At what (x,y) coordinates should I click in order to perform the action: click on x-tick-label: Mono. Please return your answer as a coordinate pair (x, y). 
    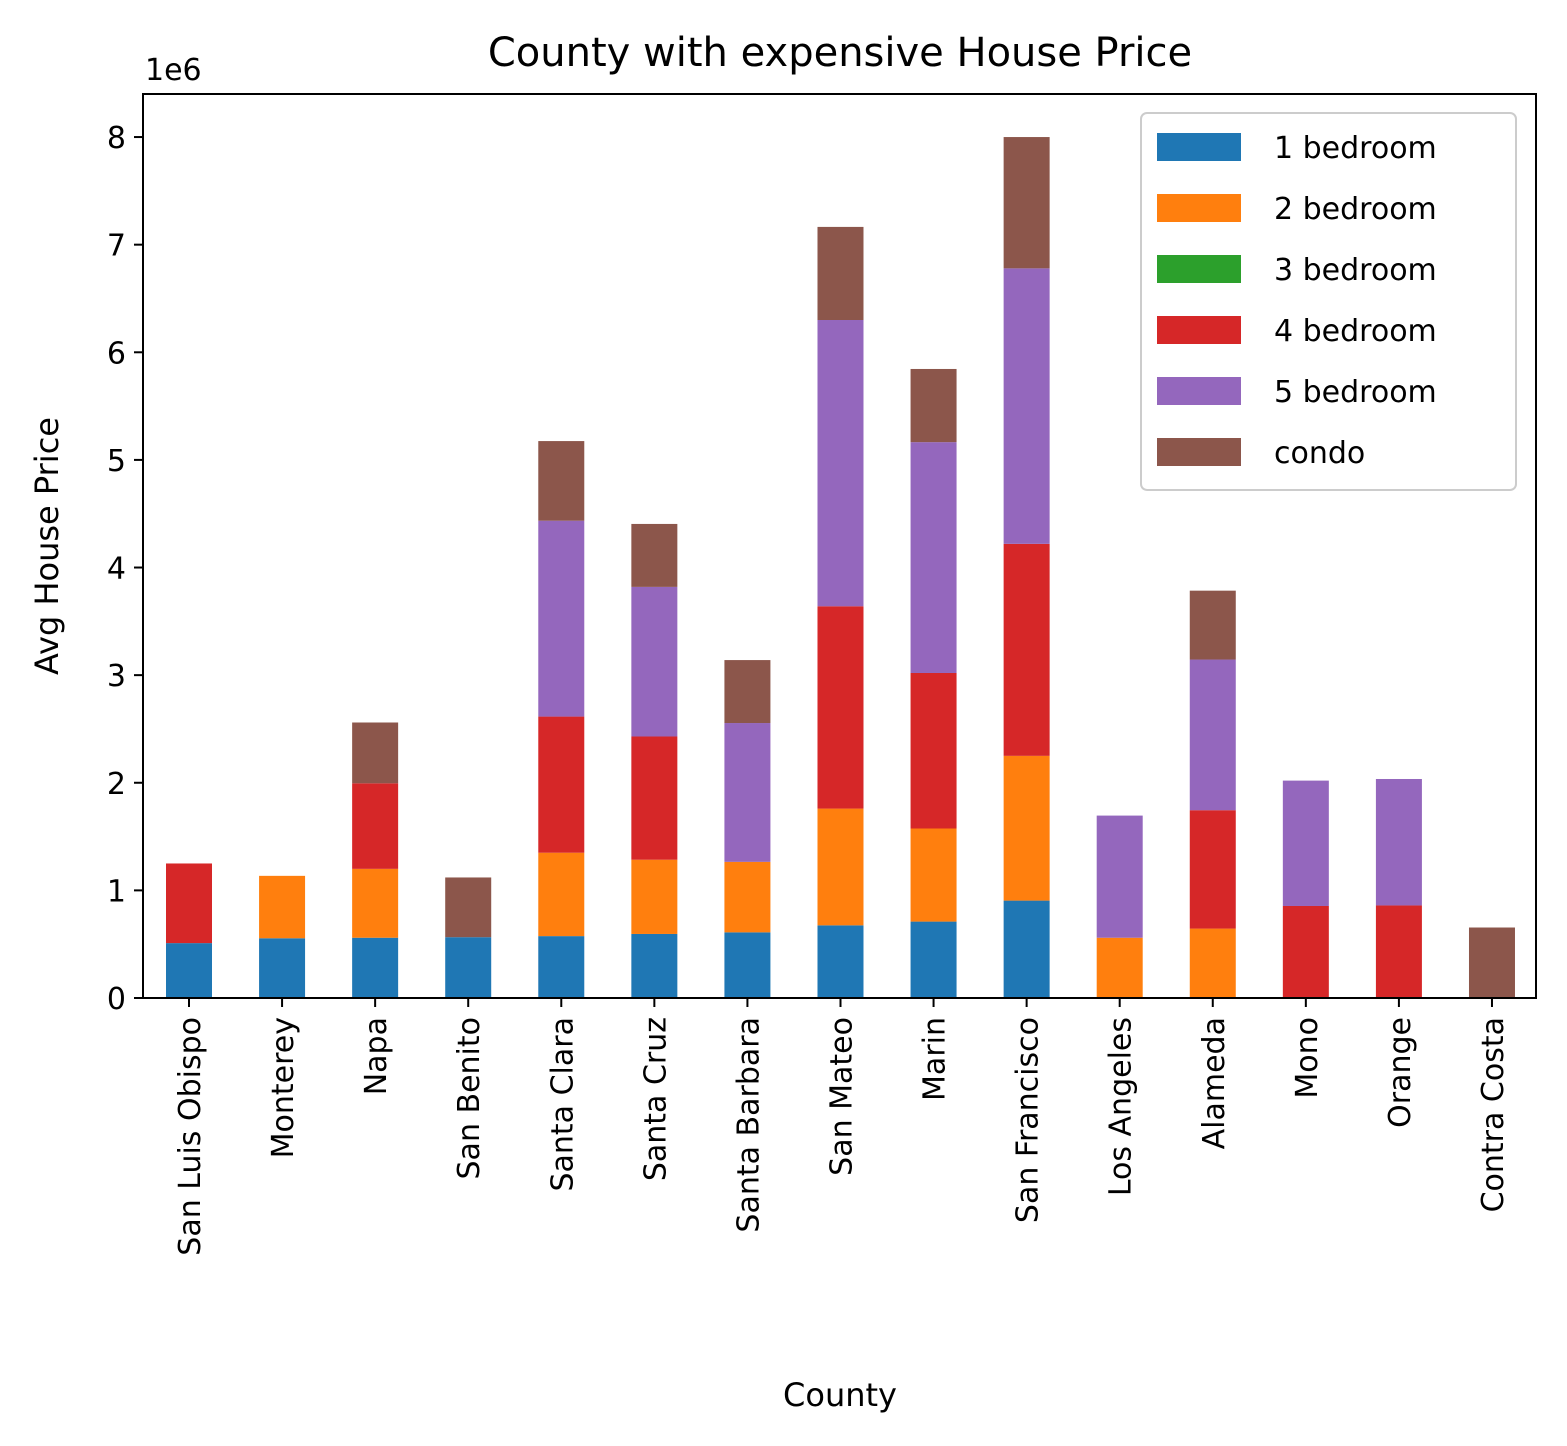
    Looking at the image, I should click on (1307, 1058).